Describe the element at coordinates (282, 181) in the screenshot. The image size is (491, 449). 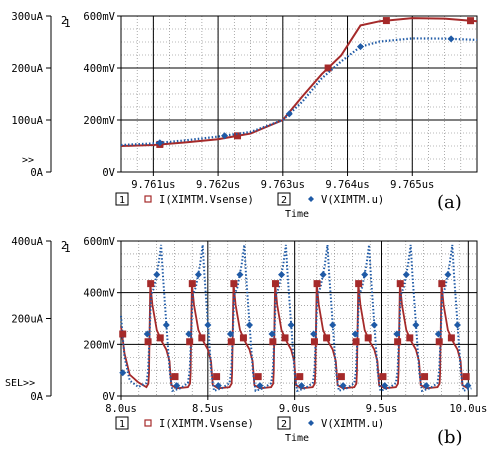
I see `chart-a-x-ticks: 9.761us 9.762us 9.763us 9.764us 9.765us` at that location.